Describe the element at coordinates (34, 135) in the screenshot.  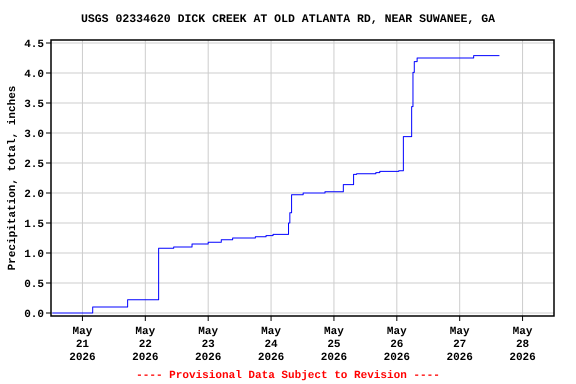
I see `y-tick-label: 3.0` at that location.